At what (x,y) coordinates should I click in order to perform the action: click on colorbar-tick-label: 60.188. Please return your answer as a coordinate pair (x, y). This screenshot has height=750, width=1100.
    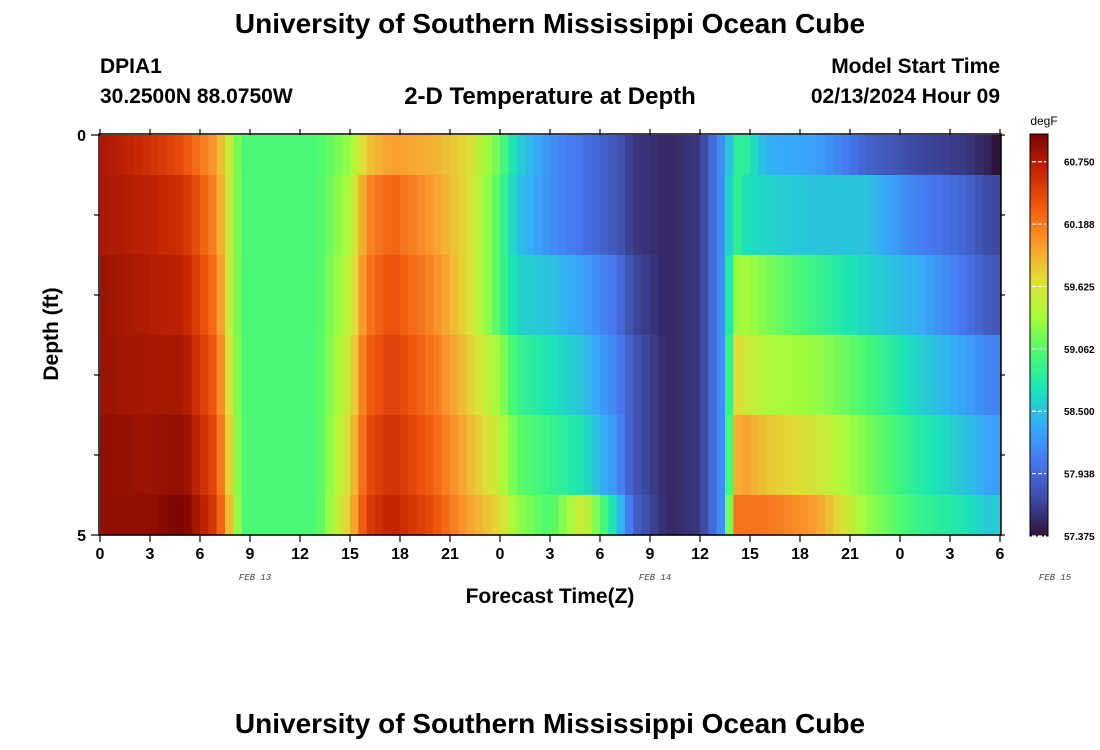
    Looking at the image, I should click on (1079, 225).